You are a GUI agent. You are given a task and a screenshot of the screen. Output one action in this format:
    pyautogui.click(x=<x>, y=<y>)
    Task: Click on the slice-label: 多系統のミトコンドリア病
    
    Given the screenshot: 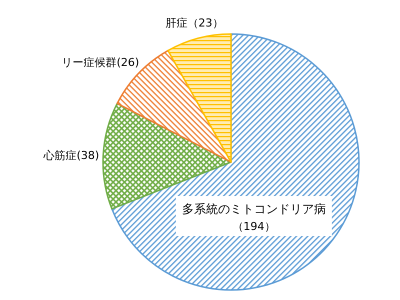 What is the action you would take?
    pyautogui.click(x=254, y=209)
    